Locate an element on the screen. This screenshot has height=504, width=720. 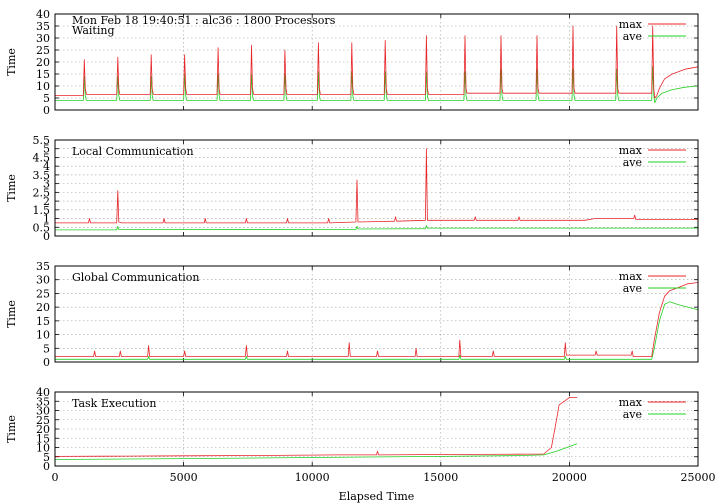
x-tick-label: 20000 is located at coordinates (569, 477).